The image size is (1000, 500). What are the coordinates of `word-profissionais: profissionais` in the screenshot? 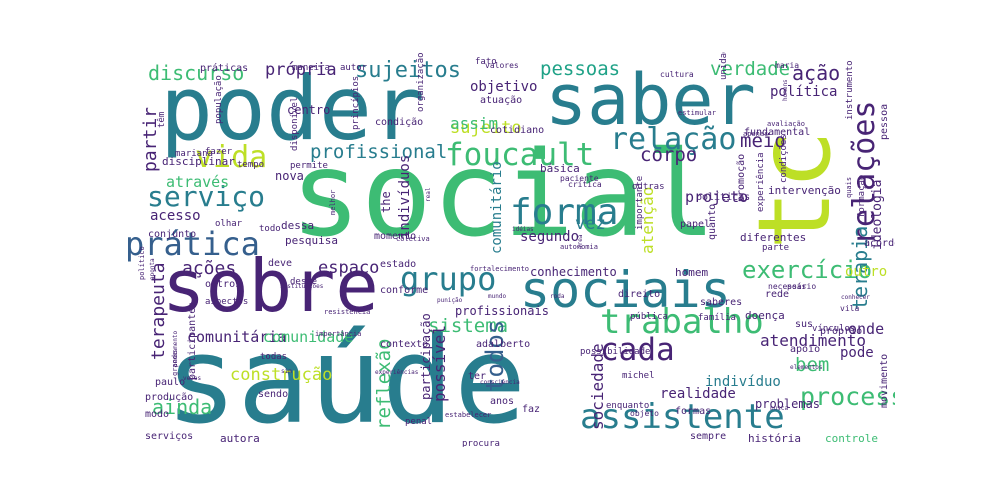 It's located at (502, 311).